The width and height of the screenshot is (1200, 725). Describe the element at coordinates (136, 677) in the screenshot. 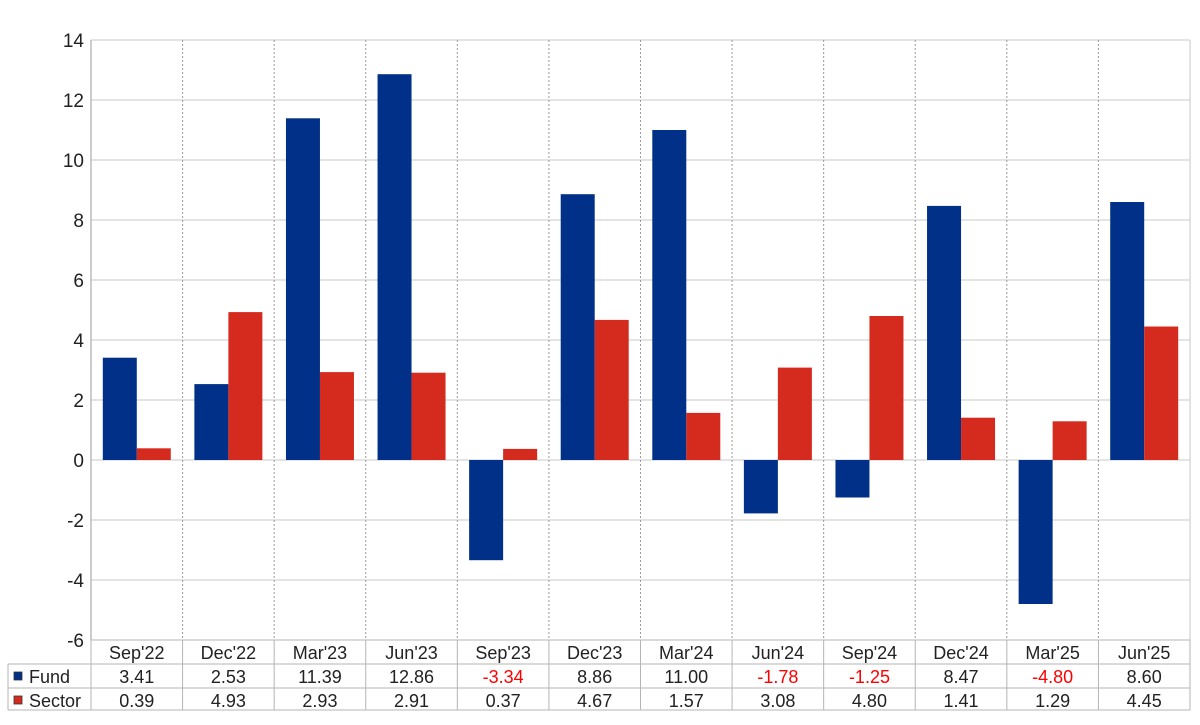

I see `data-label-fund: 3.41` at that location.